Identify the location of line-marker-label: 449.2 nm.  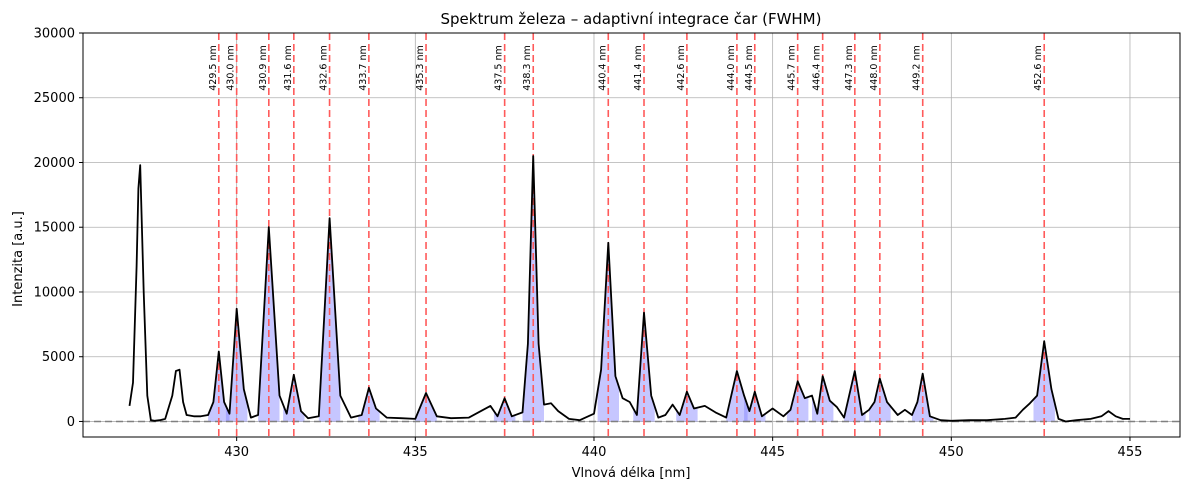
(917, 68).